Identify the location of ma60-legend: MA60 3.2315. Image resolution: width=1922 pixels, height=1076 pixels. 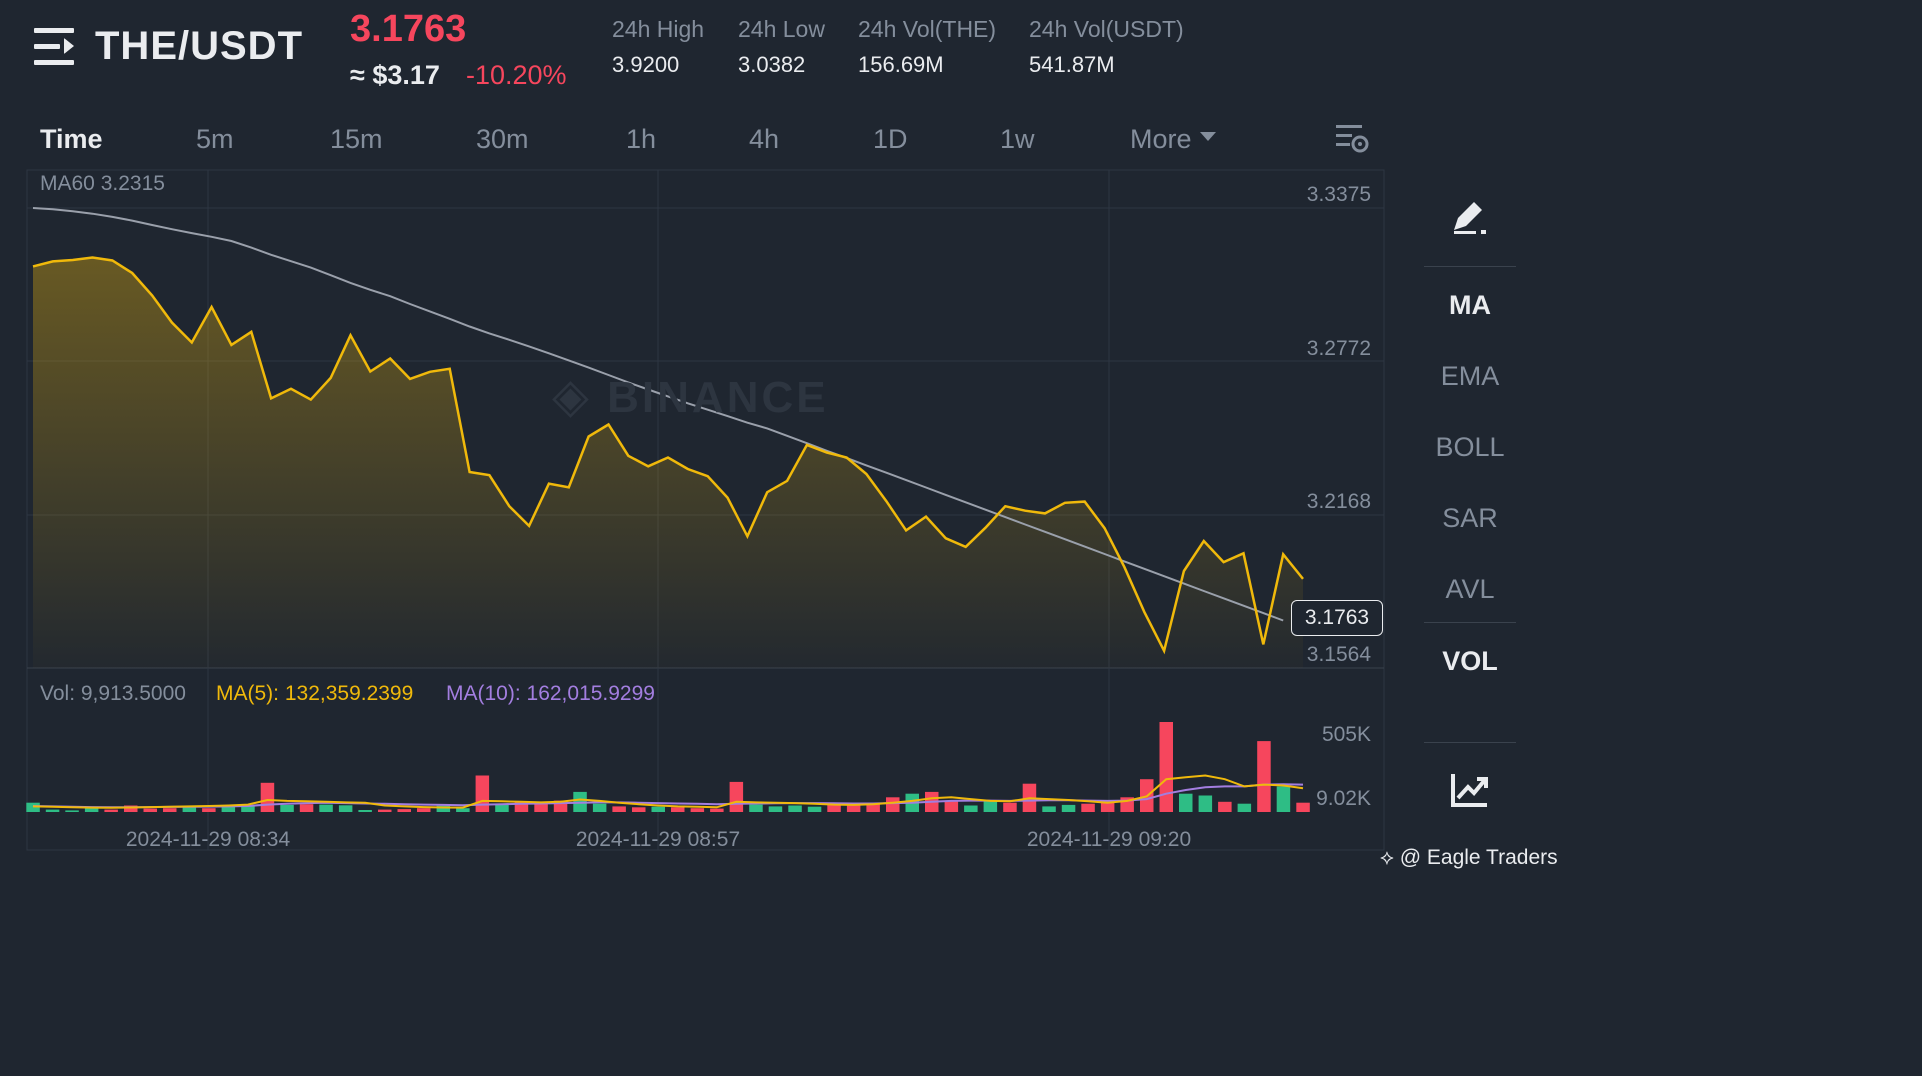
(102, 183).